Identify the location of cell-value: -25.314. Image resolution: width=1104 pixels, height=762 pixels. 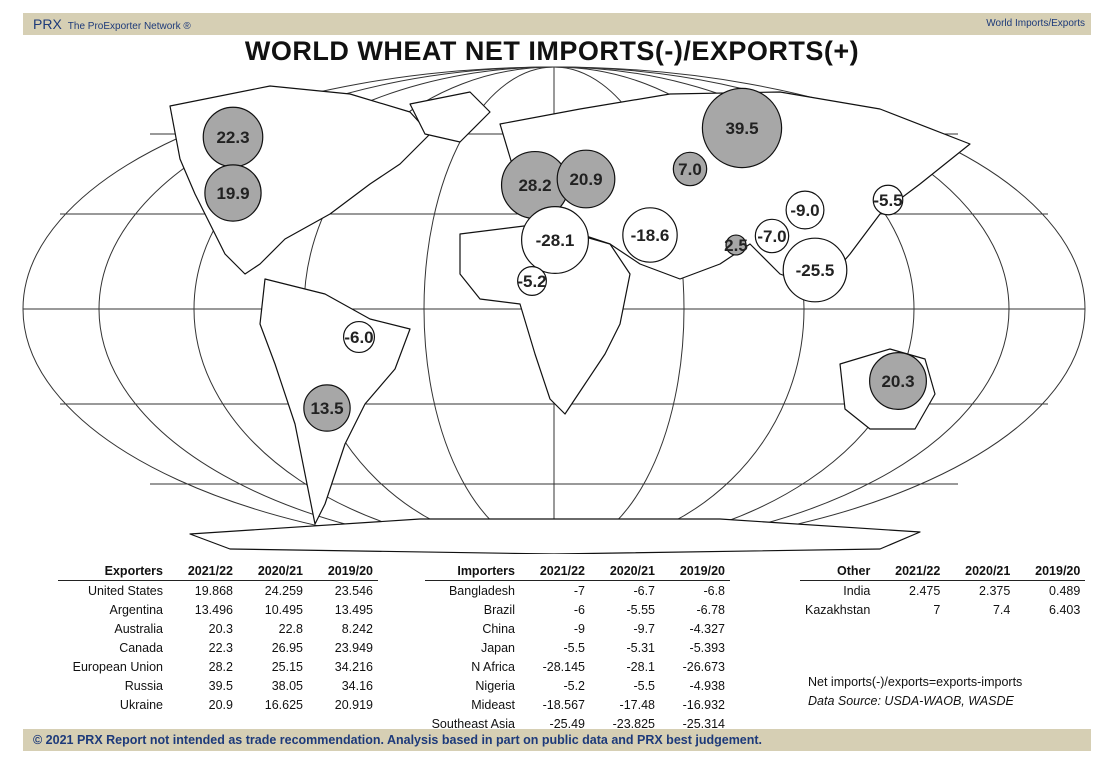
(703, 723).